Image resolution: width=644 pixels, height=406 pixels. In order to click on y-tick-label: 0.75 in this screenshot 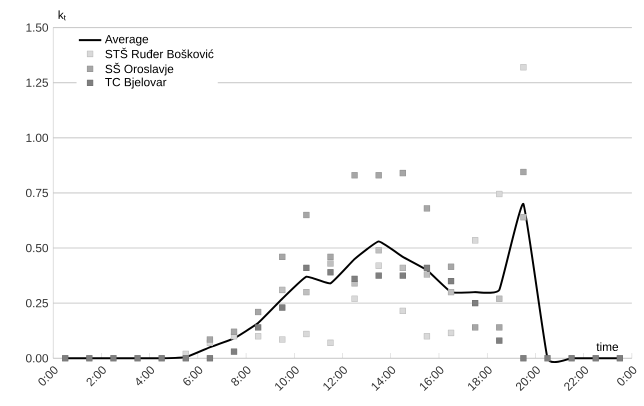, I will do `click(37, 193)`.